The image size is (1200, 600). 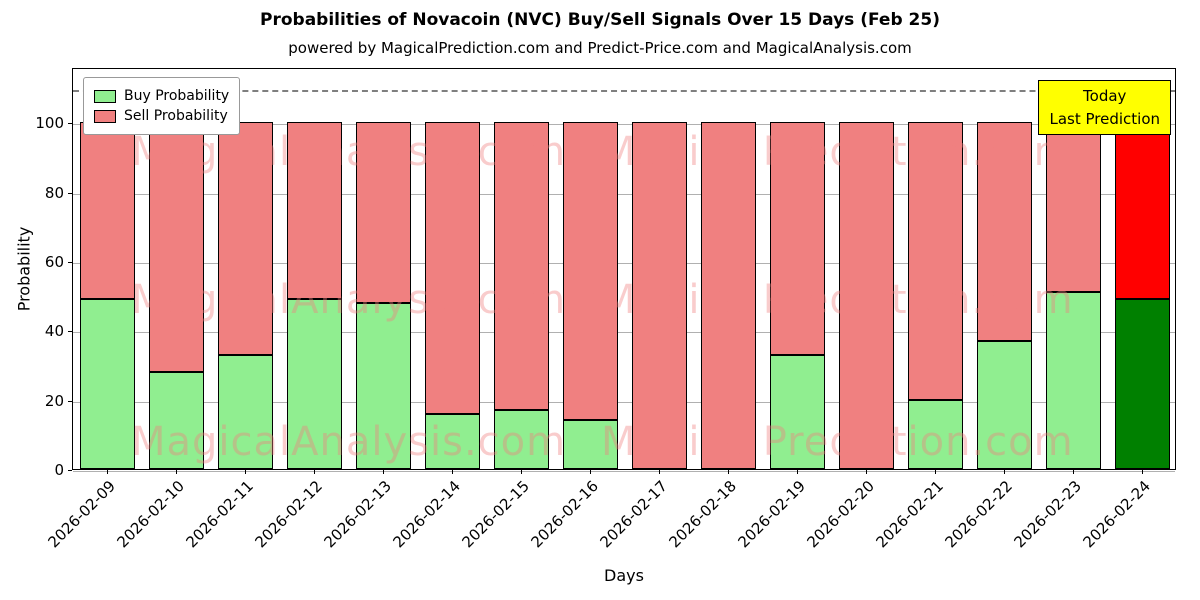 I want to click on x-tick-label-text: 2026-02-09, so click(x=82, y=514).